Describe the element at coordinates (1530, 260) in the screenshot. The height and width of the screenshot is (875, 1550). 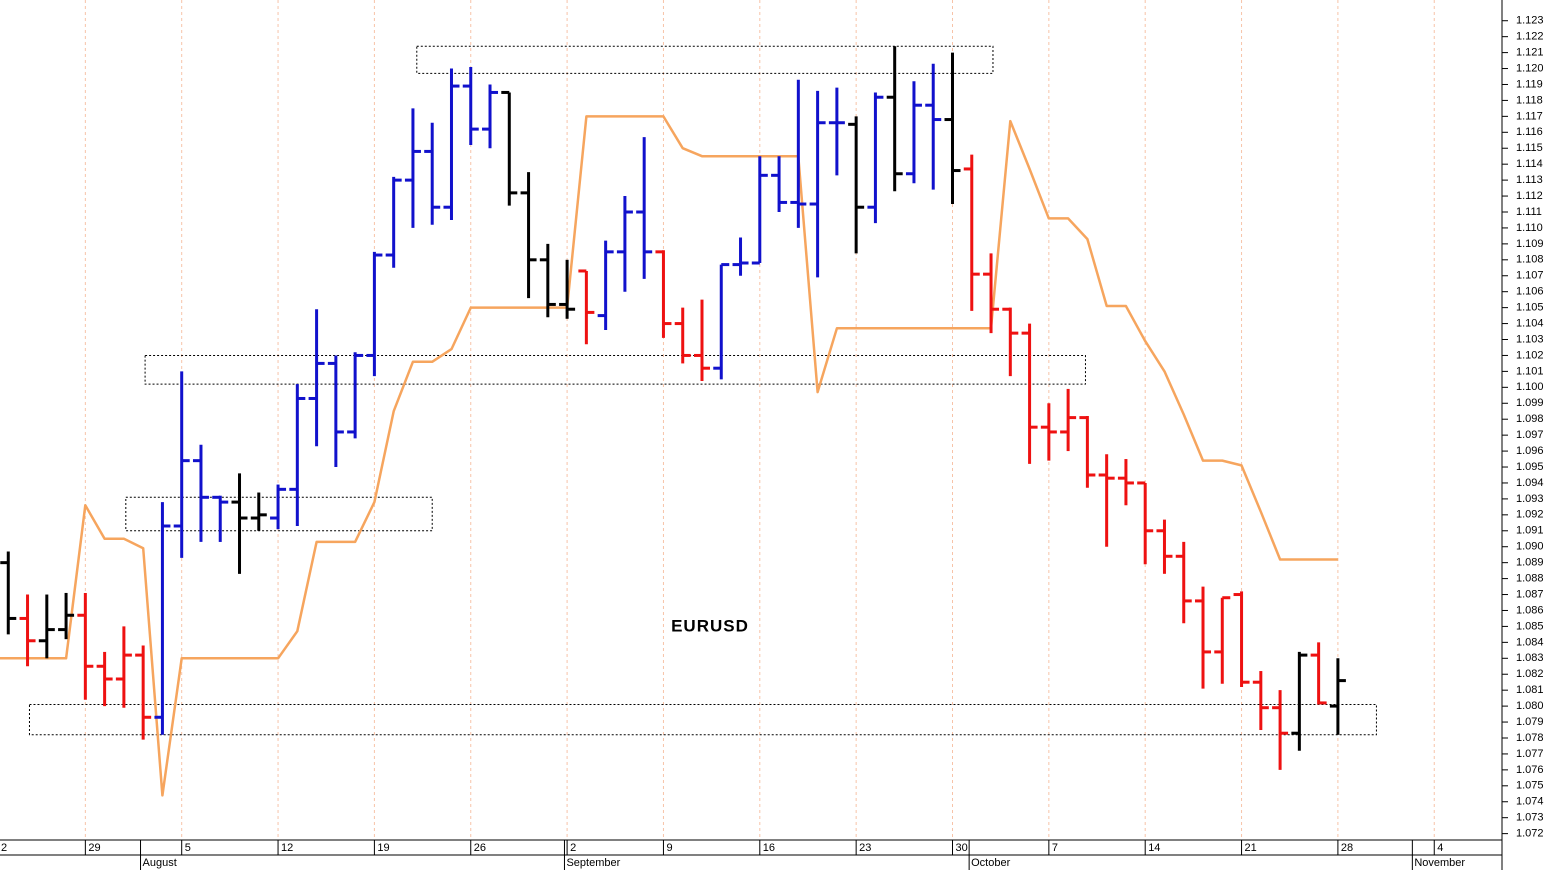
I see `y-tick-label: 1.108` at that location.